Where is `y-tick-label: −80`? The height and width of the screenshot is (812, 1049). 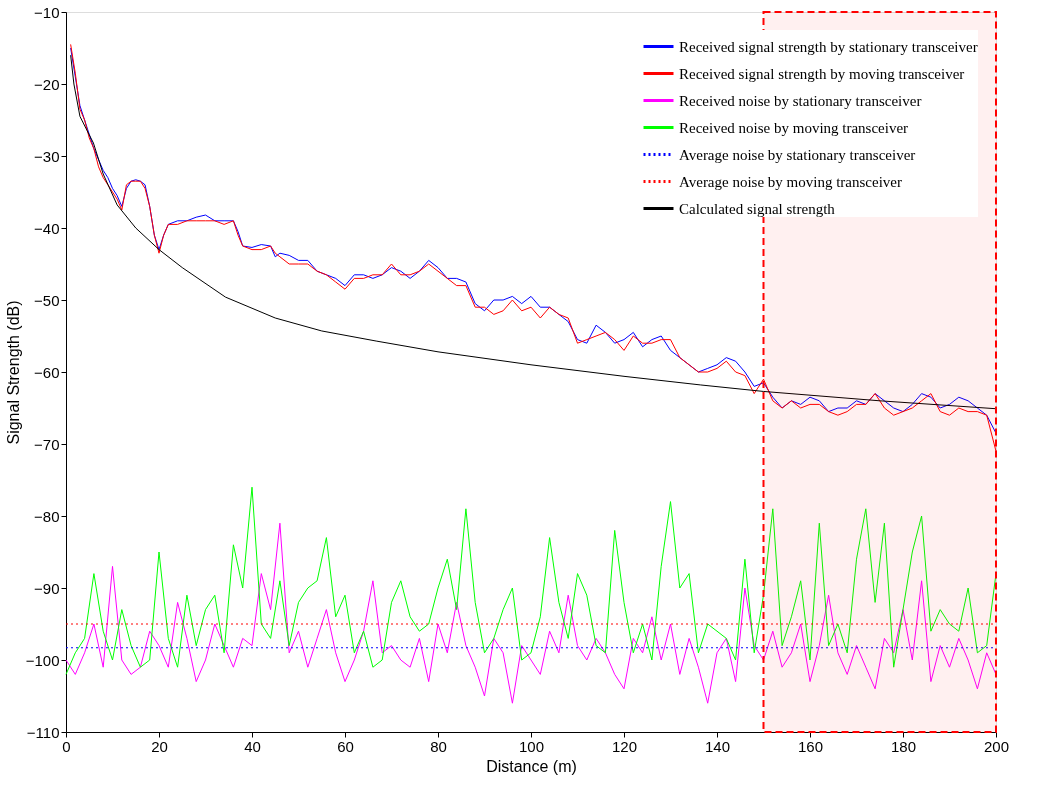
y-tick-label: −80 is located at coordinates (47, 516).